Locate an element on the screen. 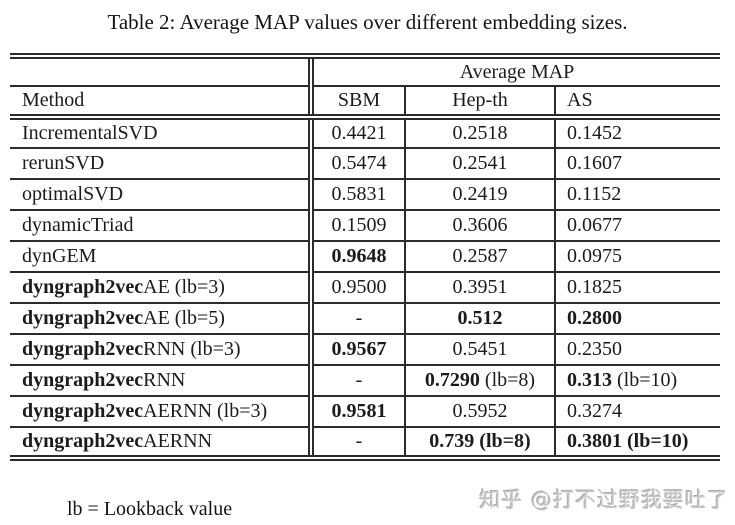 This screenshot has height=525, width=735. text: RNN is located at coordinates (164, 380).